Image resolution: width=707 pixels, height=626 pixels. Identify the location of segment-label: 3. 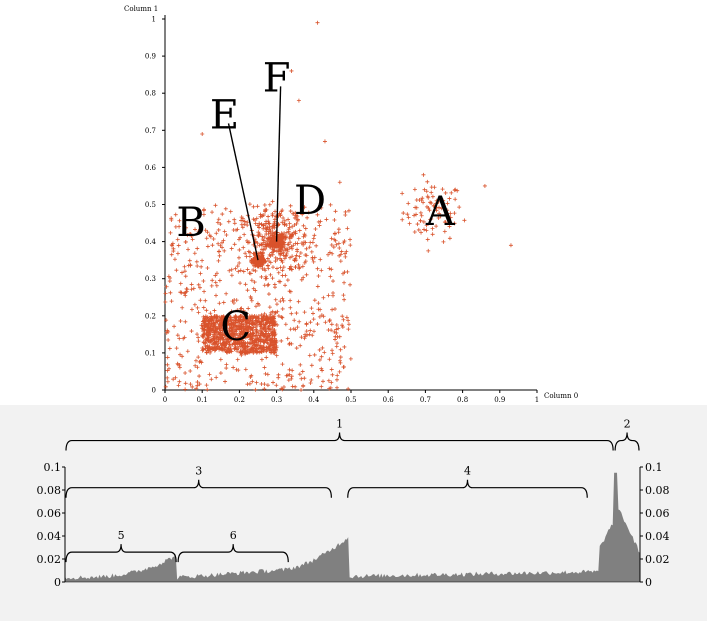
(198, 471).